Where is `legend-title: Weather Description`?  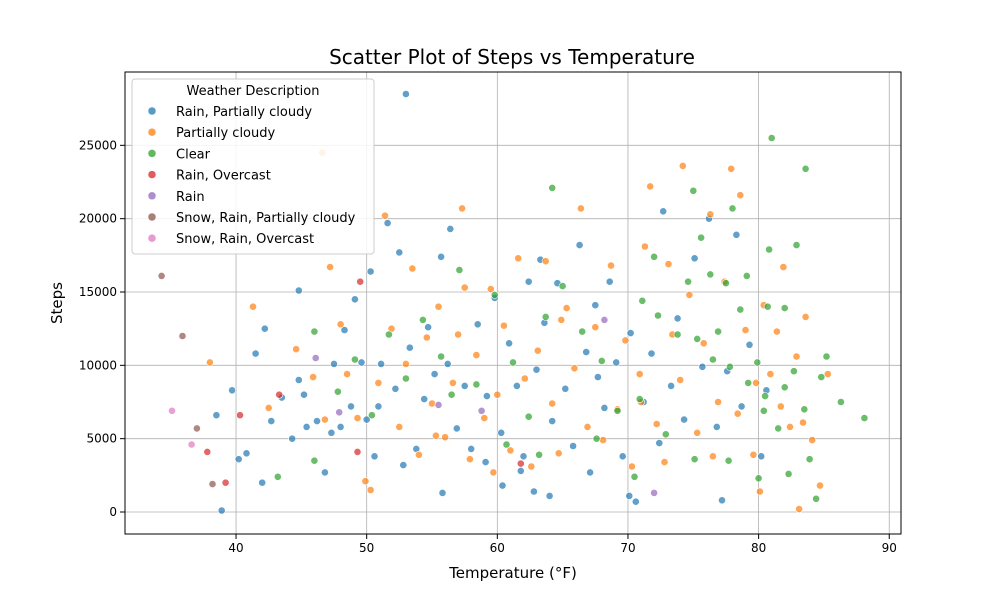 legend-title: Weather Description is located at coordinates (253, 91).